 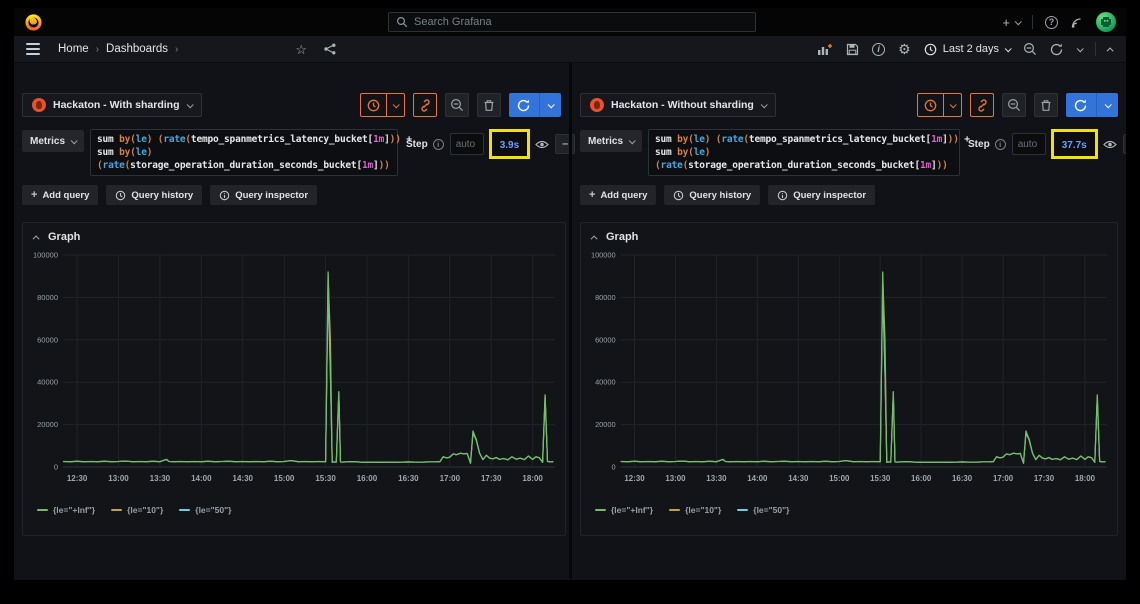 What do you see at coordinates (880, 478) in the screenshot?
I see `svg-text: 15:30` at bounding box center [880, 478].